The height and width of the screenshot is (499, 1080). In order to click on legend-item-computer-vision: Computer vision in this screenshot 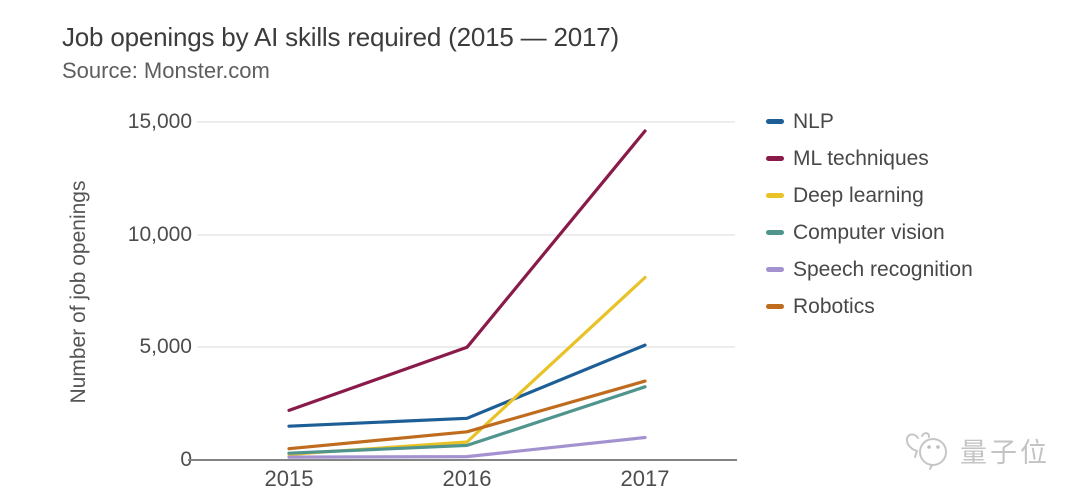, I will do `click(869, 232)`.